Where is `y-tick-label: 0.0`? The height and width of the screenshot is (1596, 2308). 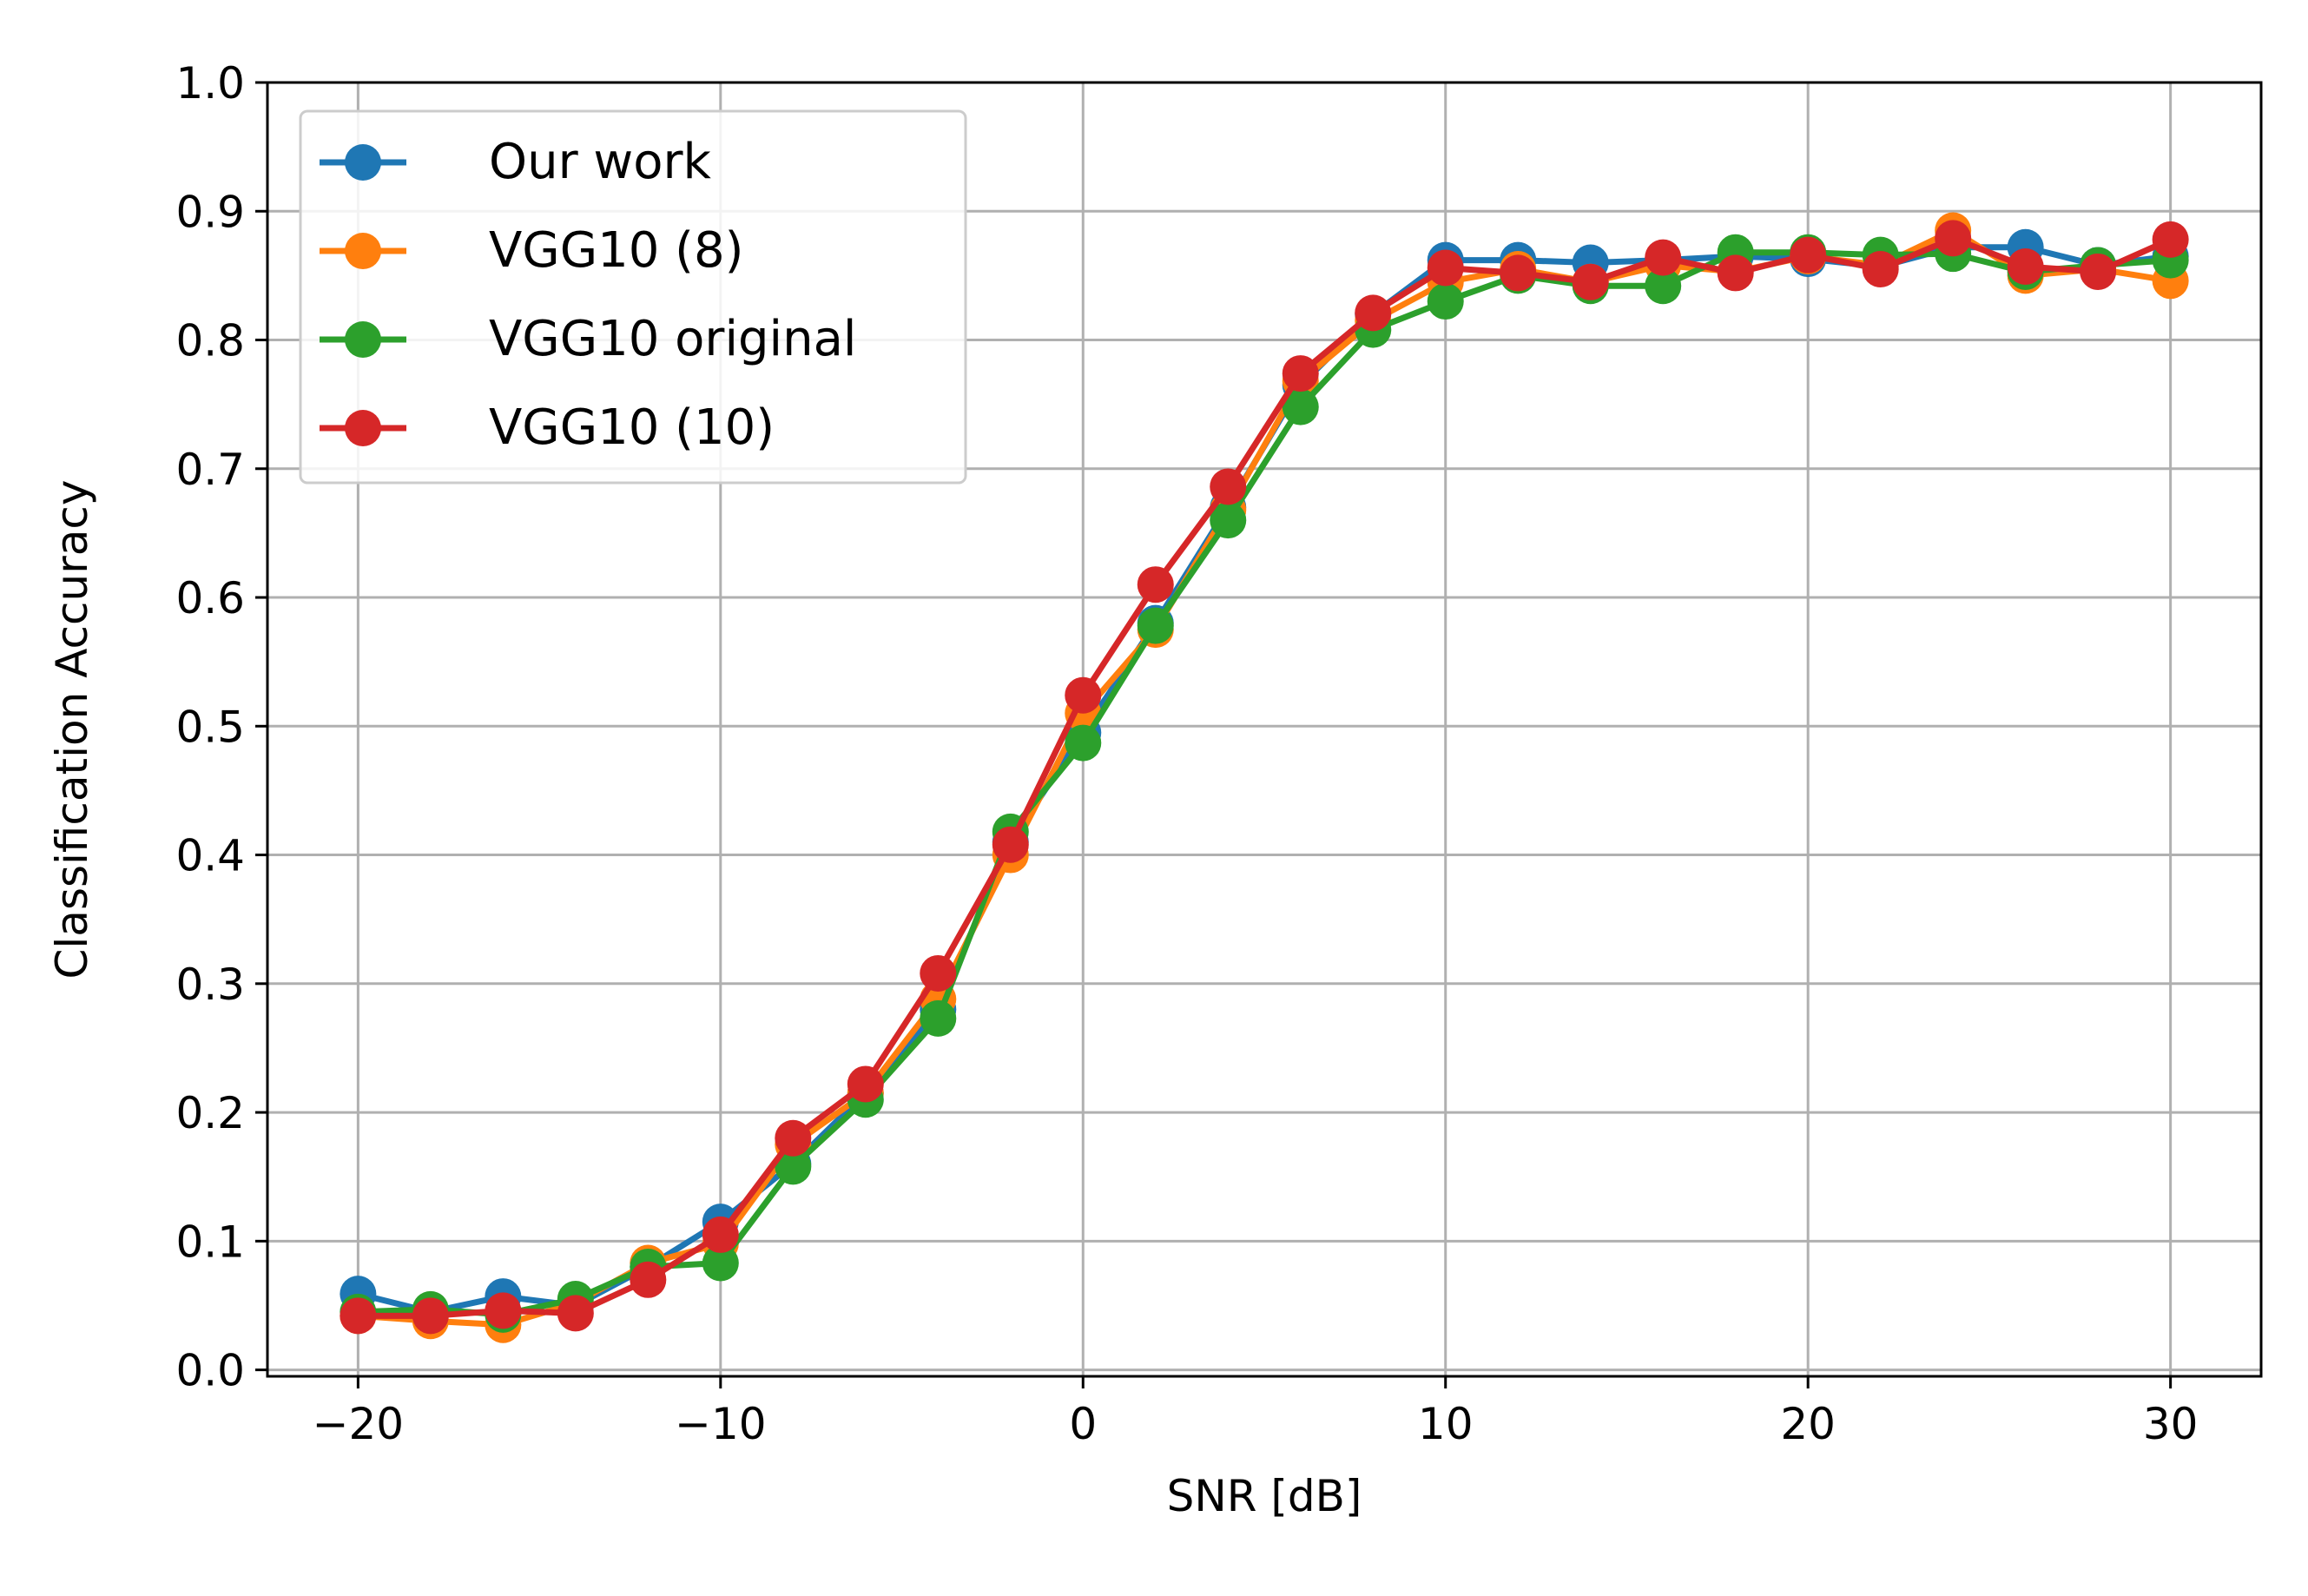
y-tick-label: 0.0 is located at coordinates (210, 1371).